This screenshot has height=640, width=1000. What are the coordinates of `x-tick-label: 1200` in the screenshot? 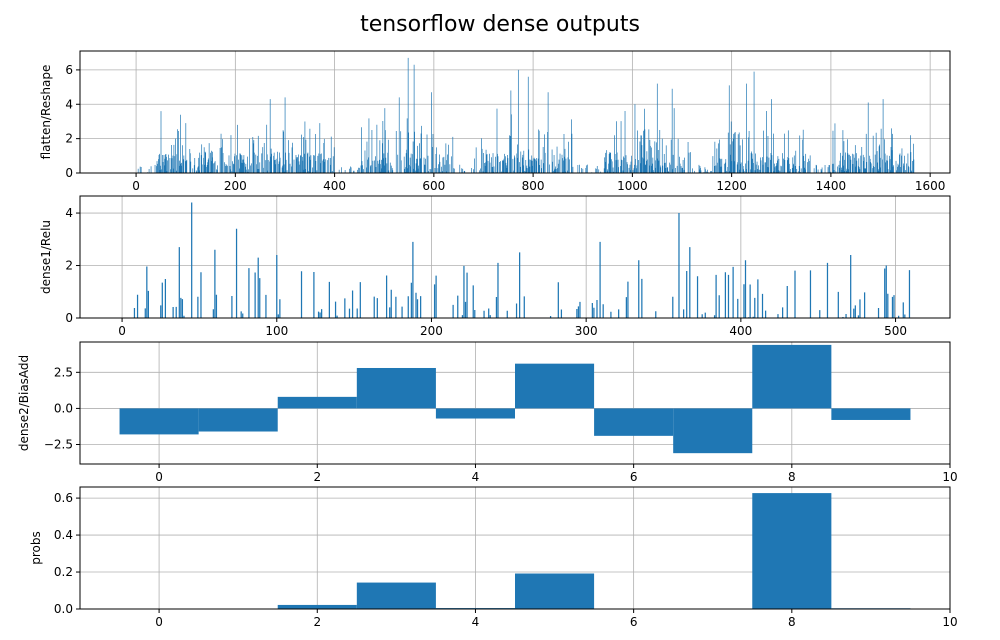 It's located at (731, 186).